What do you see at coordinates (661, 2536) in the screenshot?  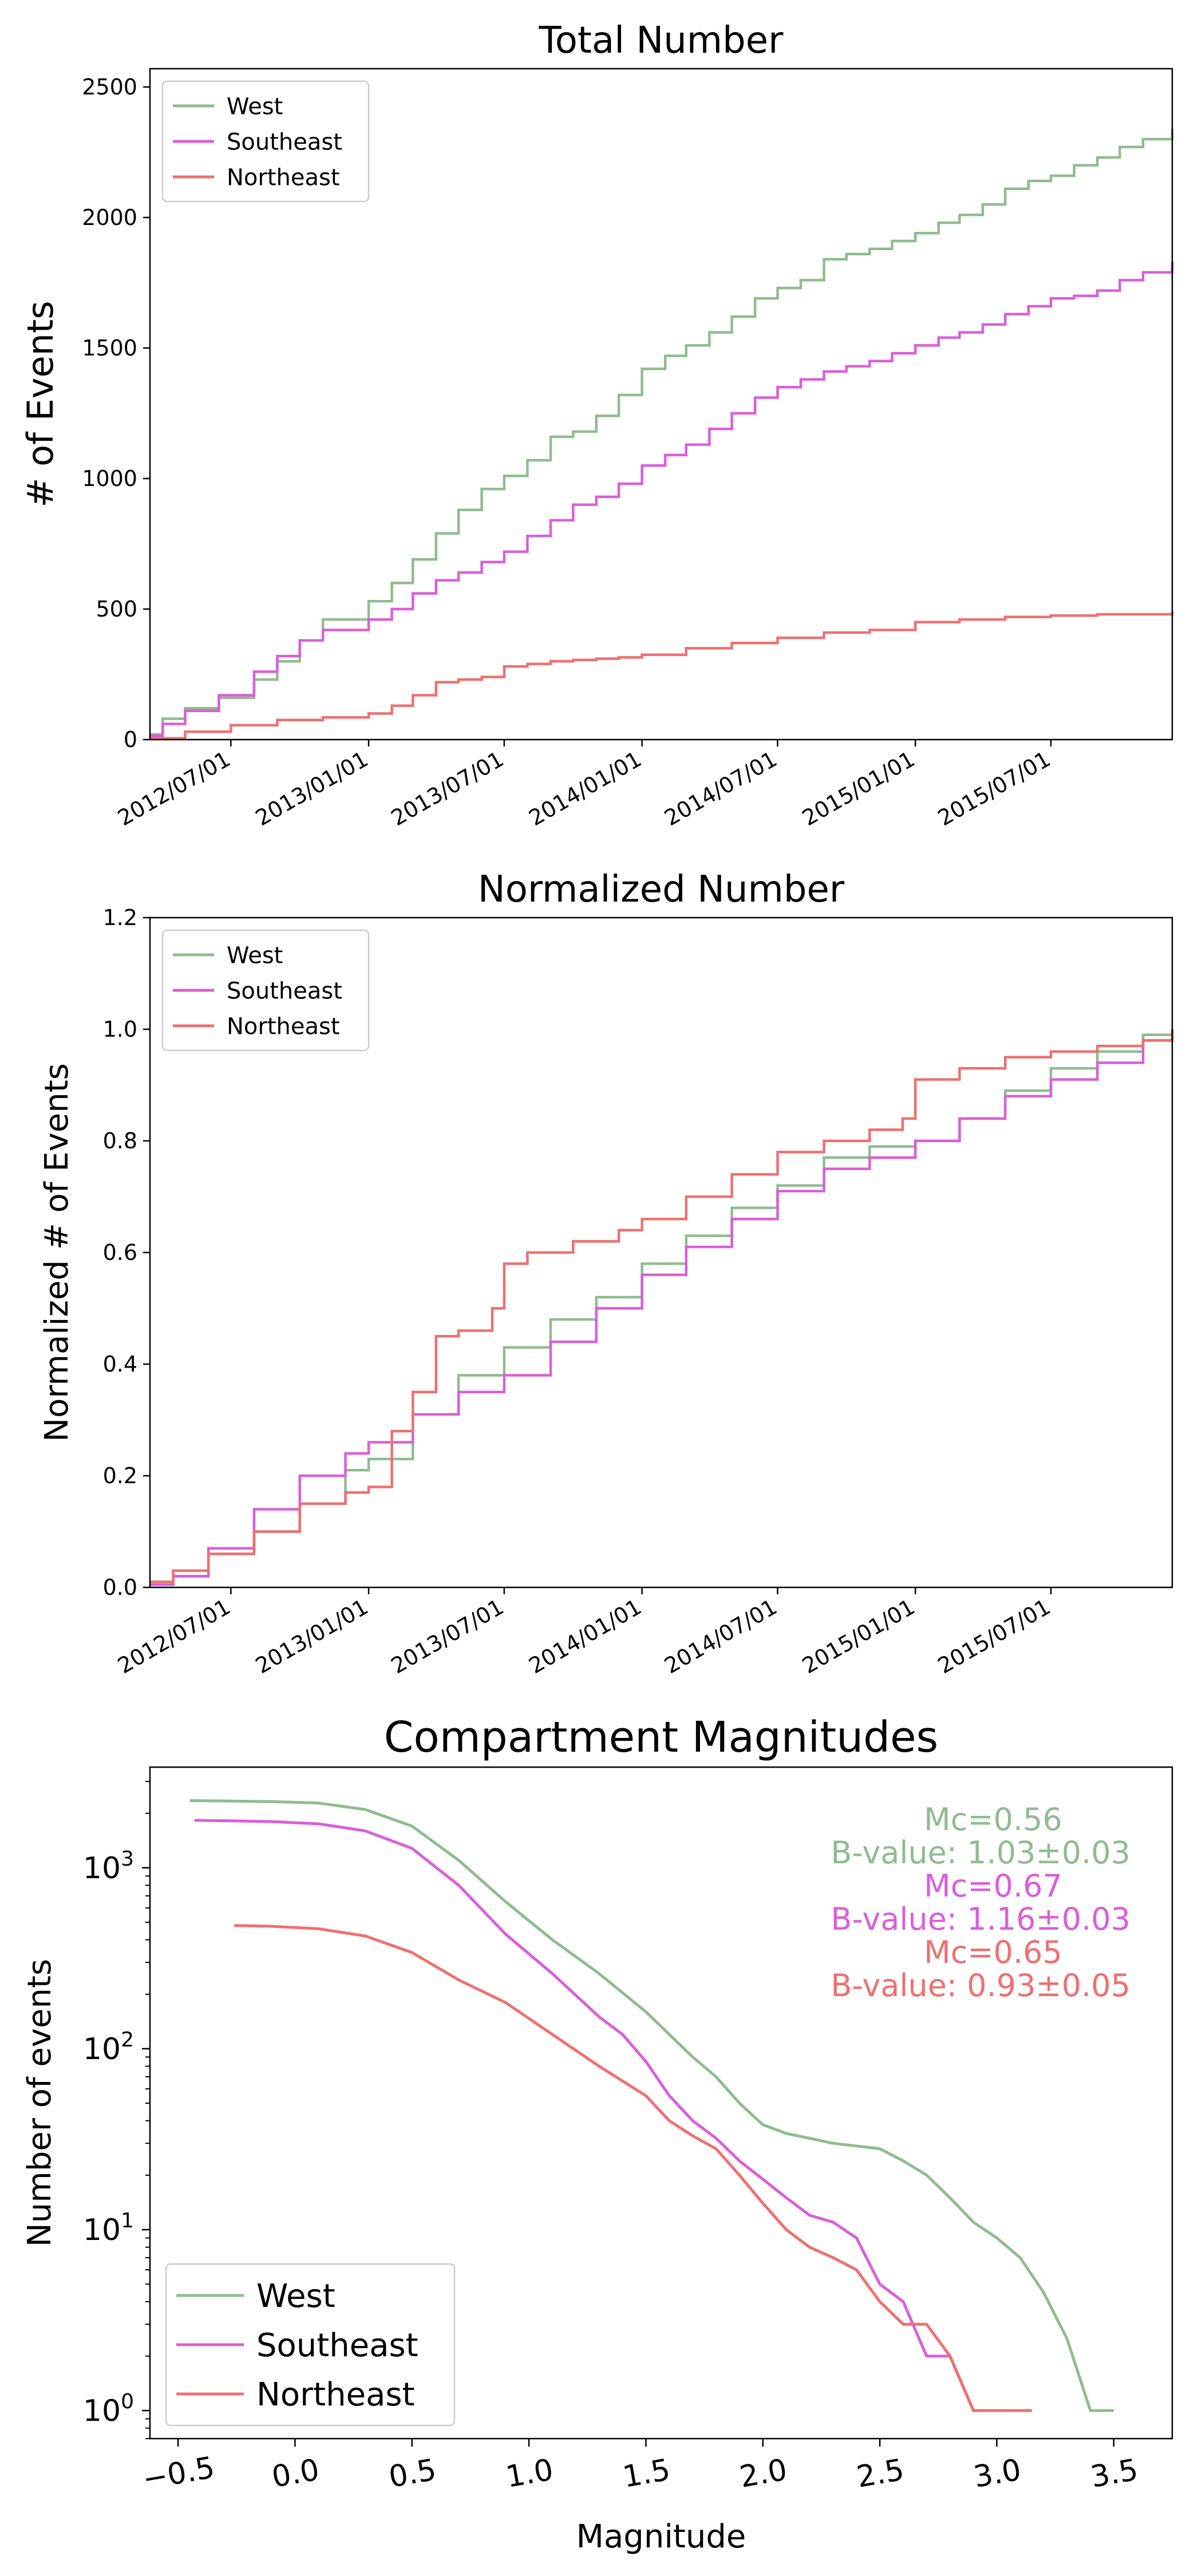 I see `x-axis-label: Magnitude` at bounding box center [661, 2536].